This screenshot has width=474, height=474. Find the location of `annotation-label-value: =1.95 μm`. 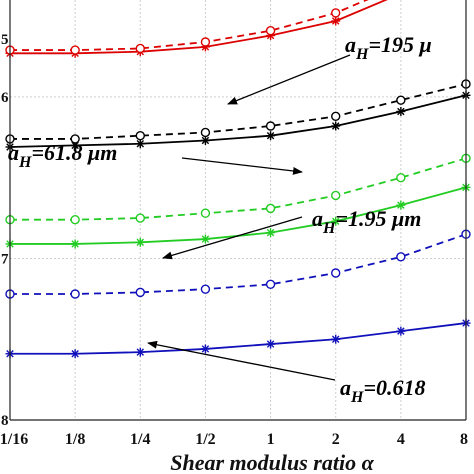

annotation-label-value: =1.95 μm is located at coordinates (378, 218).